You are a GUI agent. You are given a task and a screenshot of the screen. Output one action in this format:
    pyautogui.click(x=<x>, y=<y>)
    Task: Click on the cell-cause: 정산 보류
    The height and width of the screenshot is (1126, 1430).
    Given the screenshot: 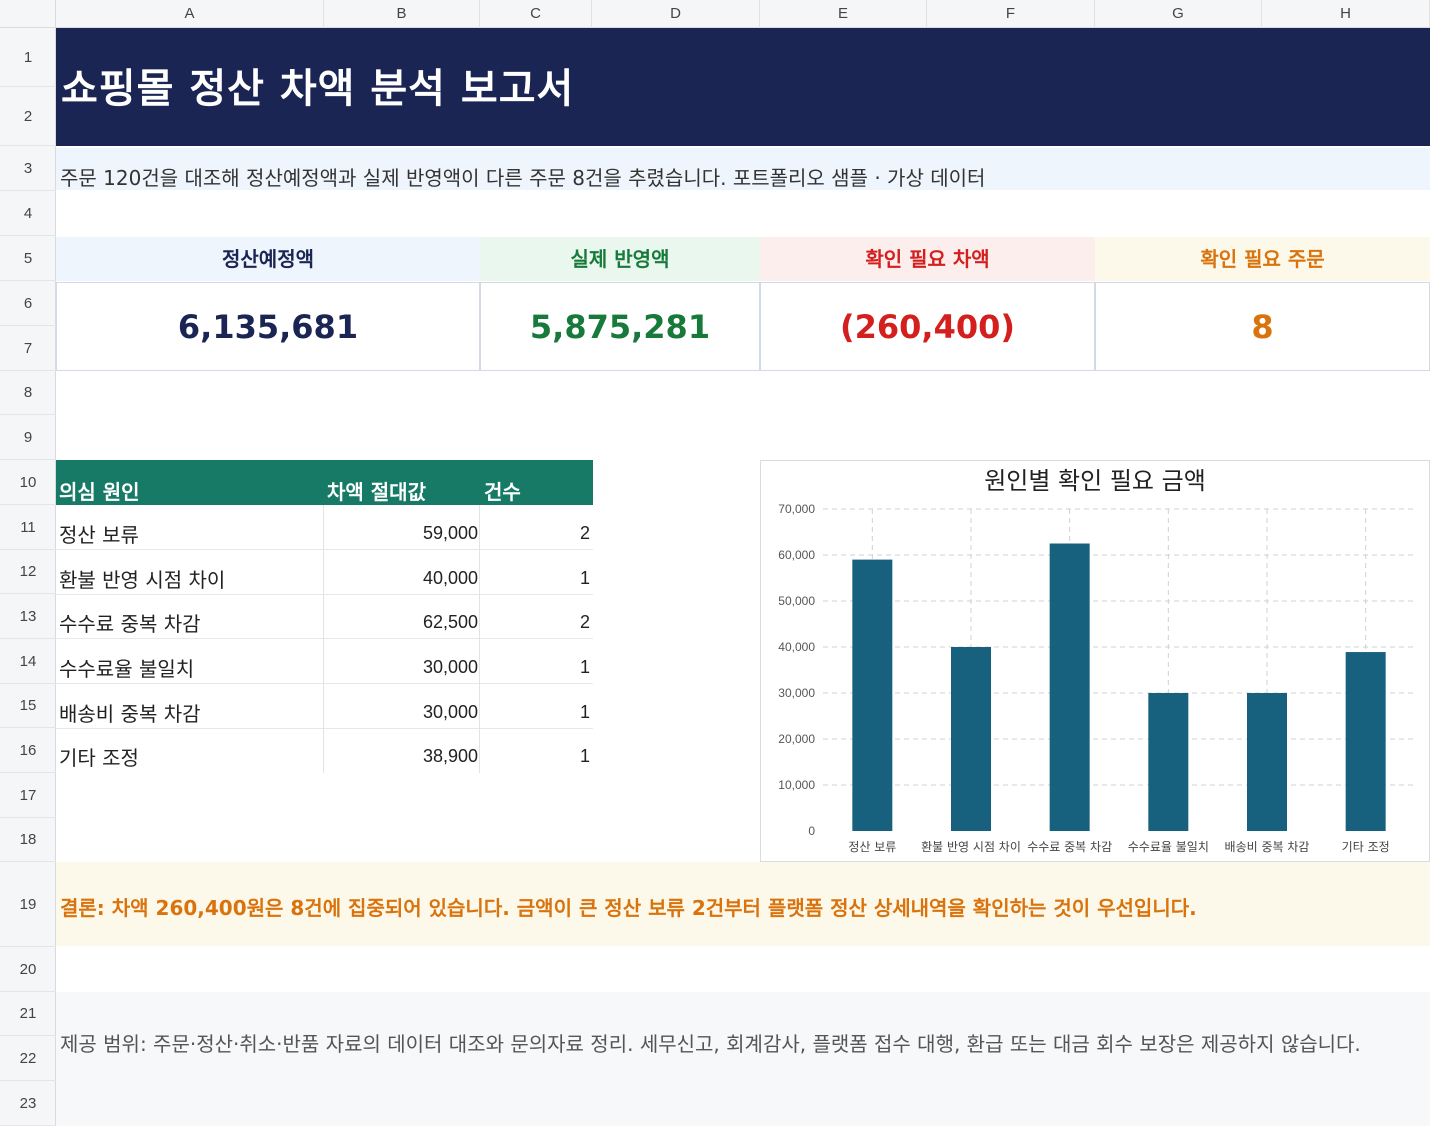 What is the action you would take?
    pyautogui.click(x=99, y=535)
    